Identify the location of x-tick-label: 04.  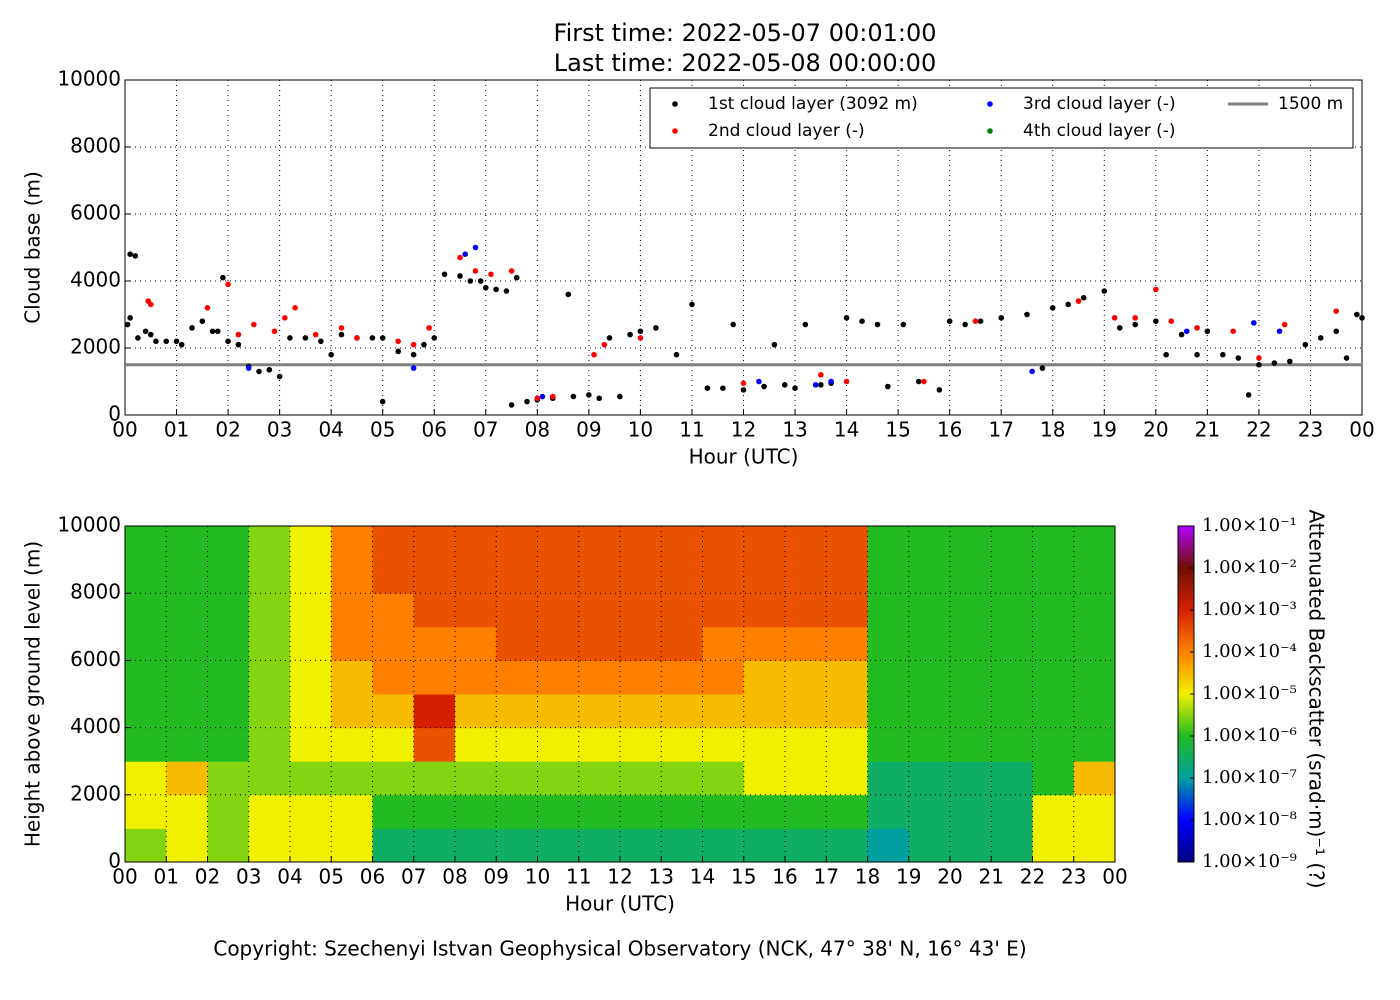
(330, 430).